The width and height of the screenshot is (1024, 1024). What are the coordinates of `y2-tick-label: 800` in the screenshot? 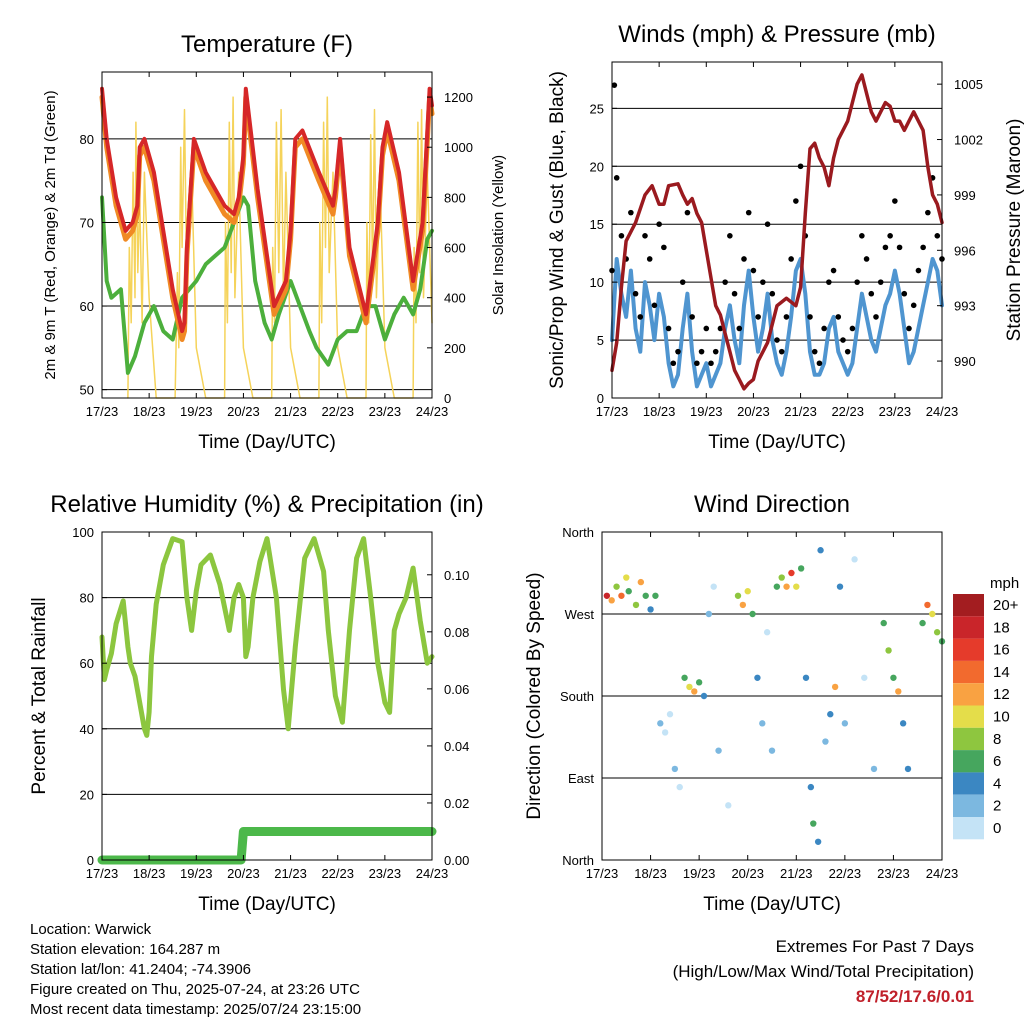 It's located at (455, 197).